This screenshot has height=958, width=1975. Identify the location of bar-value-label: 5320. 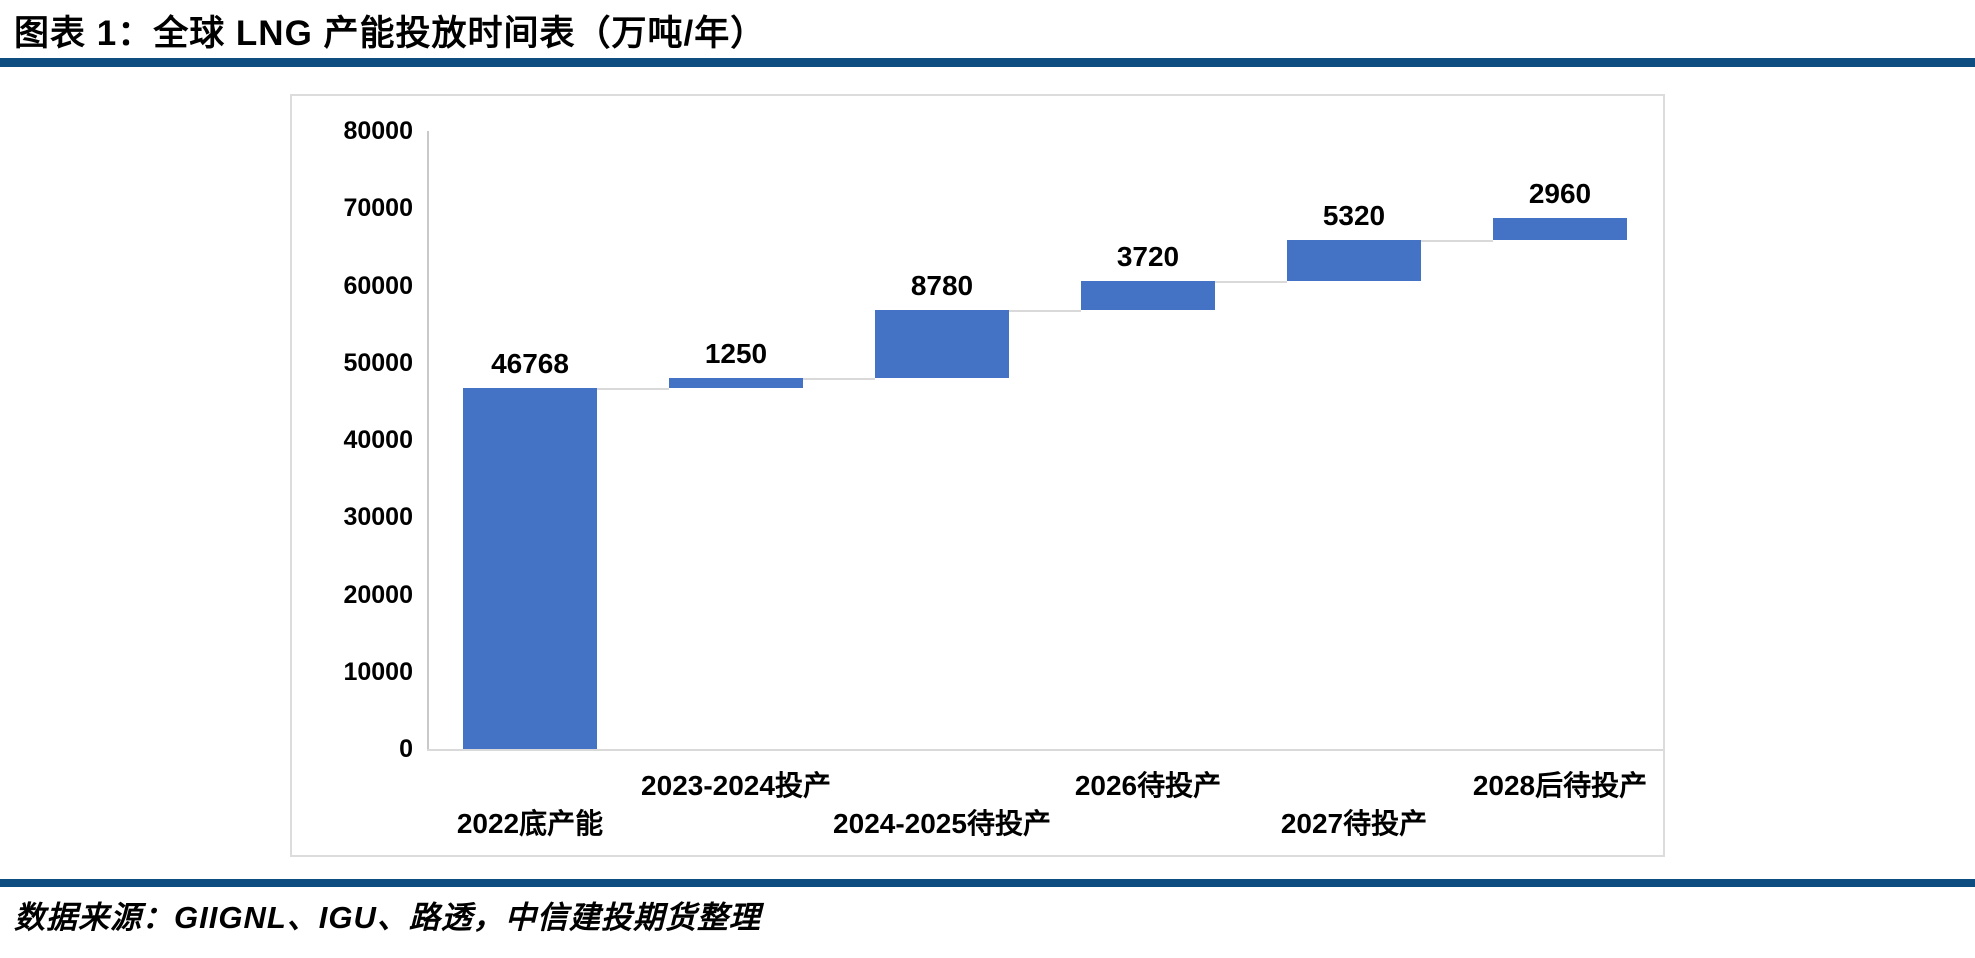
(1354, 216).